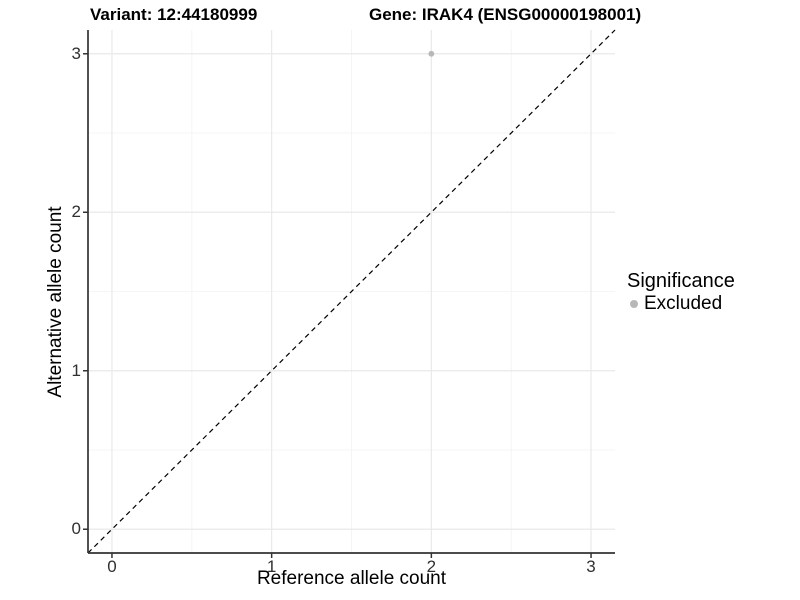  What do you see at coordinates (431, 566) in the screenshot?
I see `x-tick-label-2: 2` at bounding box center [431, 566].